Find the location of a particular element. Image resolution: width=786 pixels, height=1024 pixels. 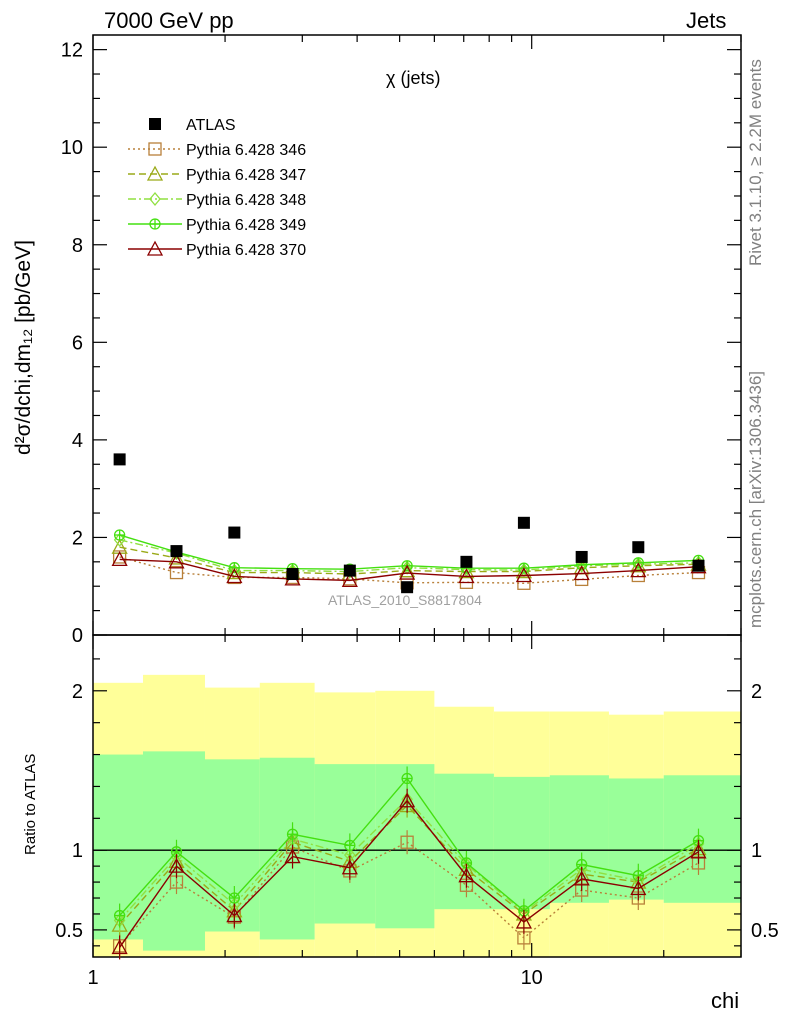

legend-label-data: ATLAS is located at coordinates (211, 125).